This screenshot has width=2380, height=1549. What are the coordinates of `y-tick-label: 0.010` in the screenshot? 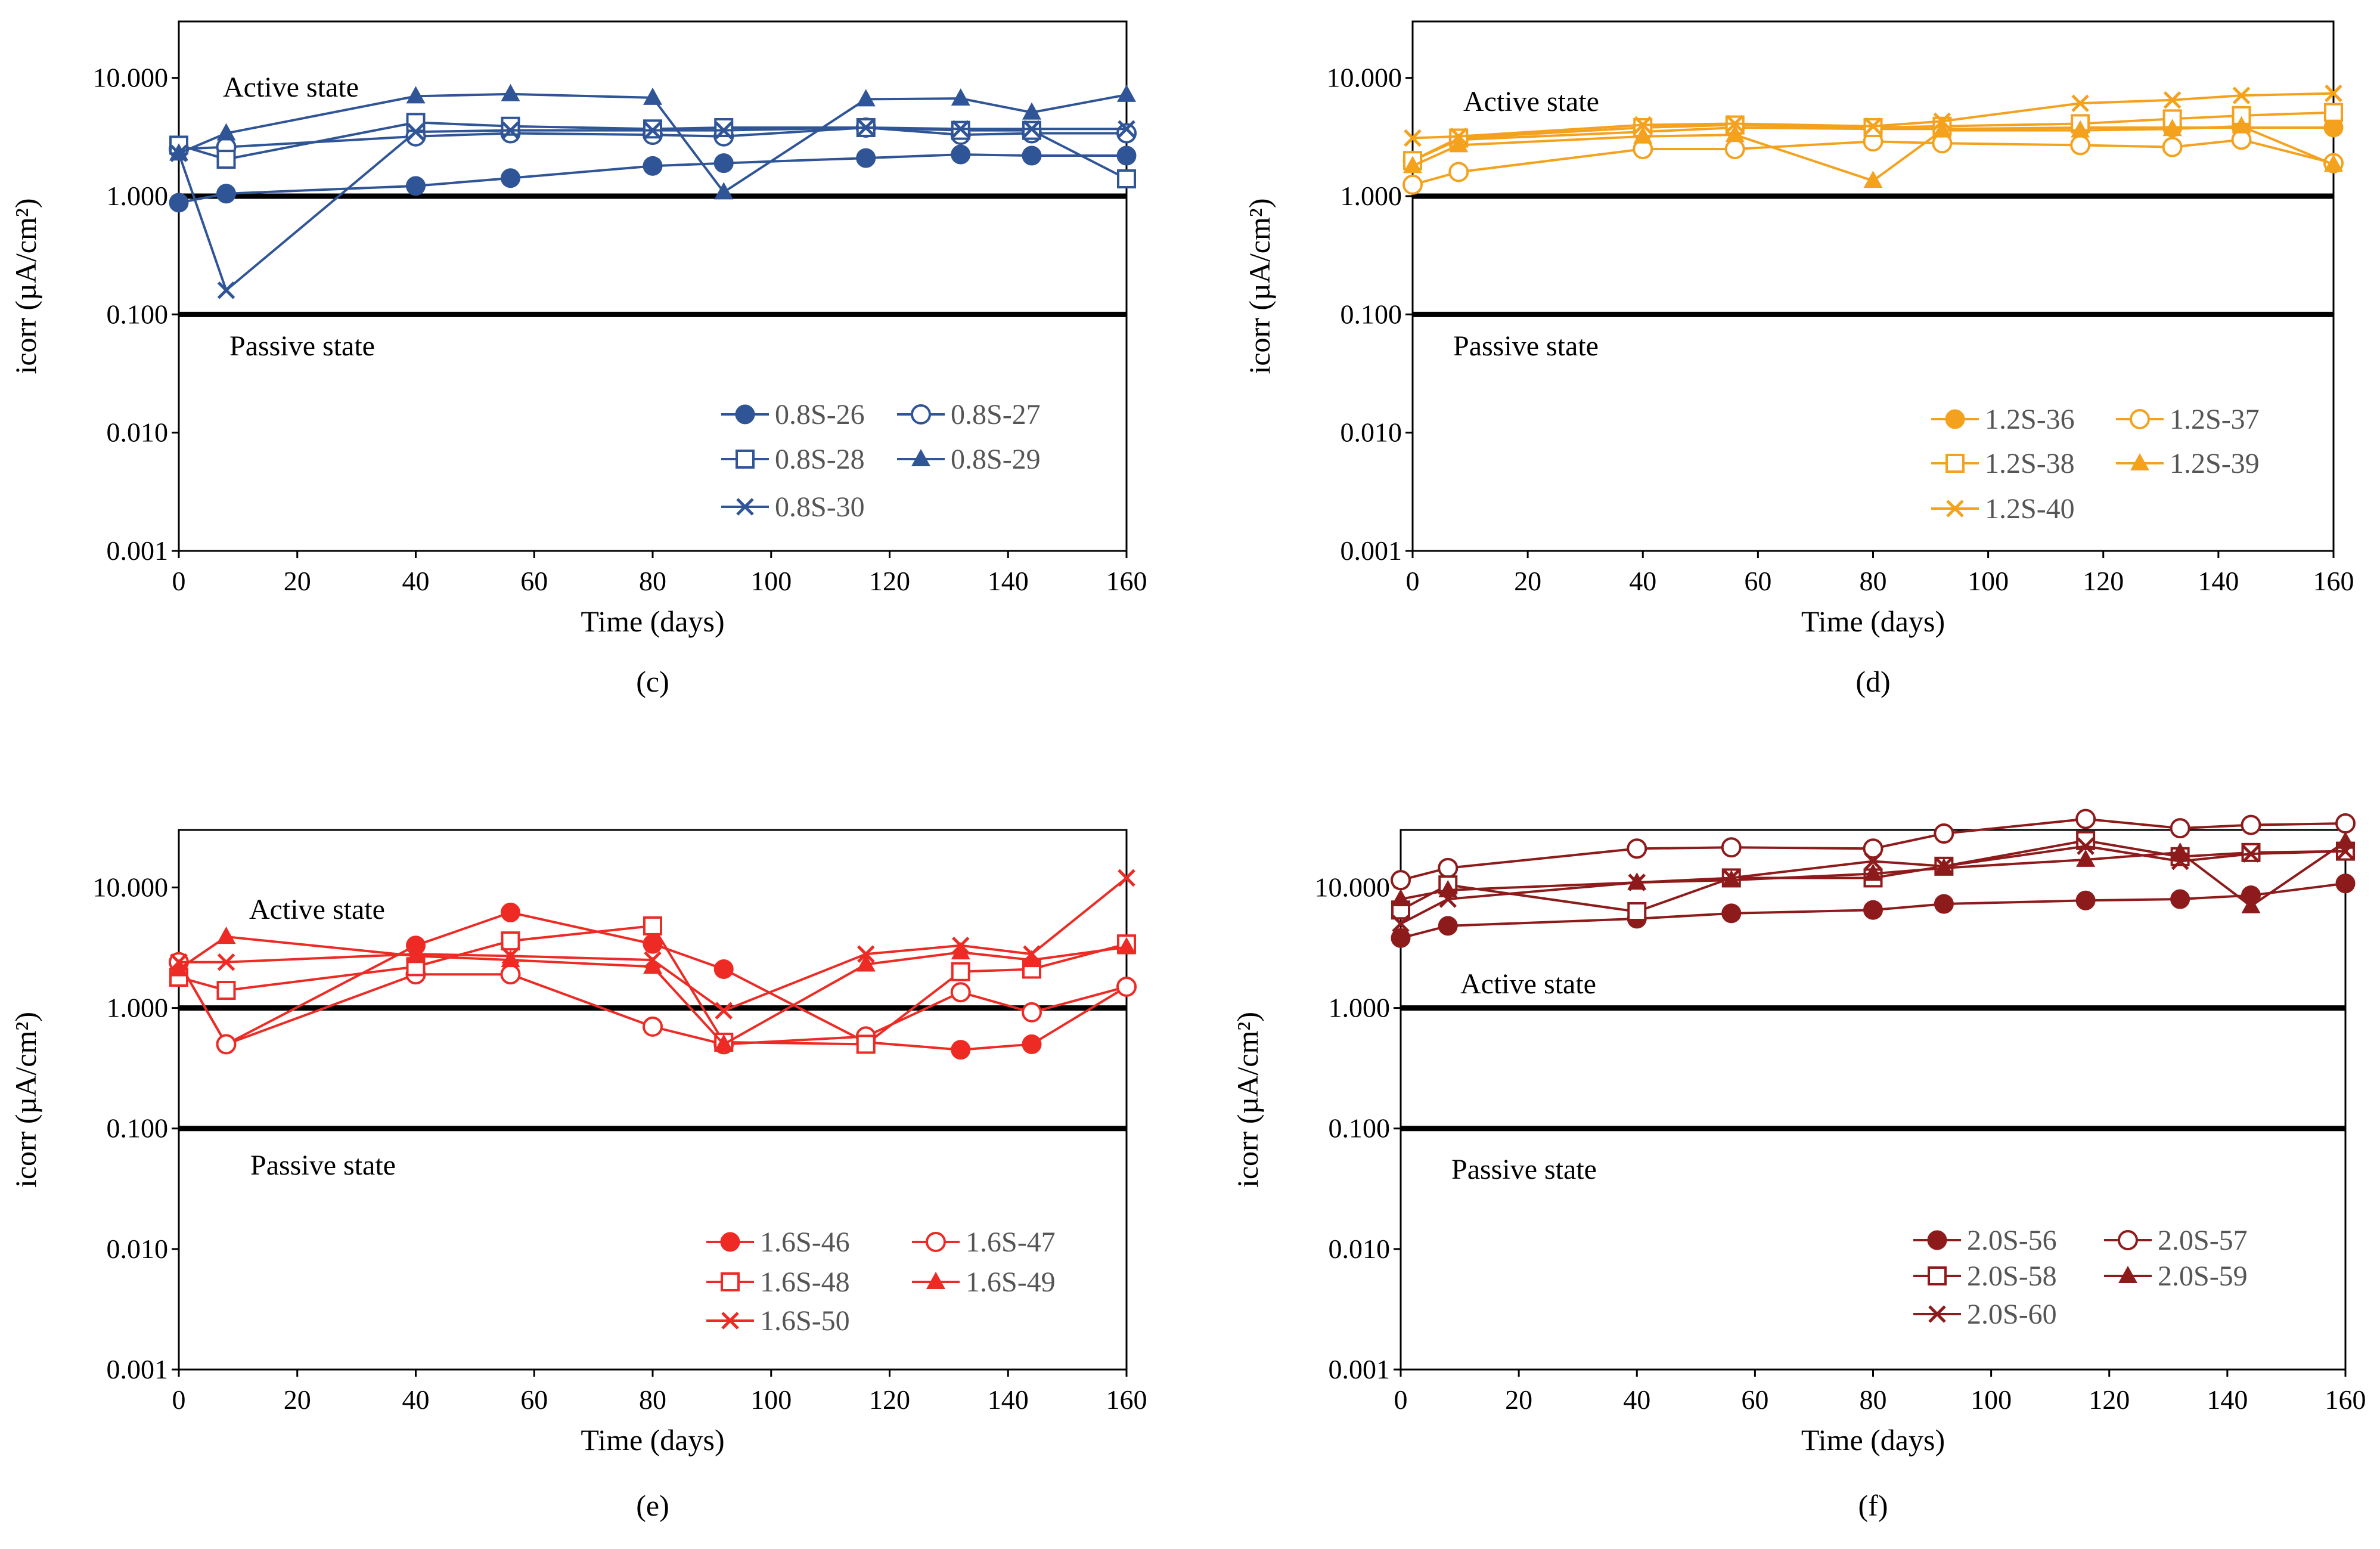 It's located at (1371, 433).